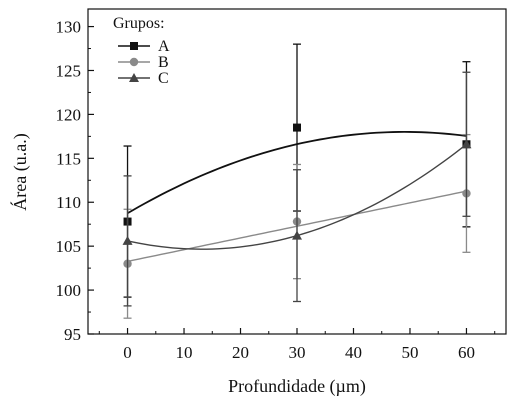  I want to click on y-tick-label: 115, so click(68, 158).